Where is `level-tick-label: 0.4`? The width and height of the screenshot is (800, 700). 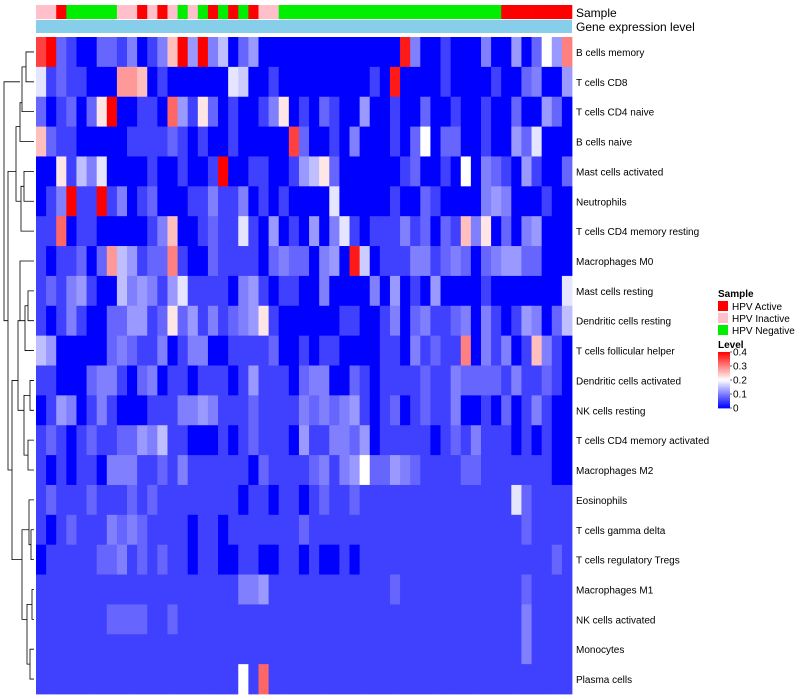
level-tick-label: 0.4 is located at coordinates (740, 353).